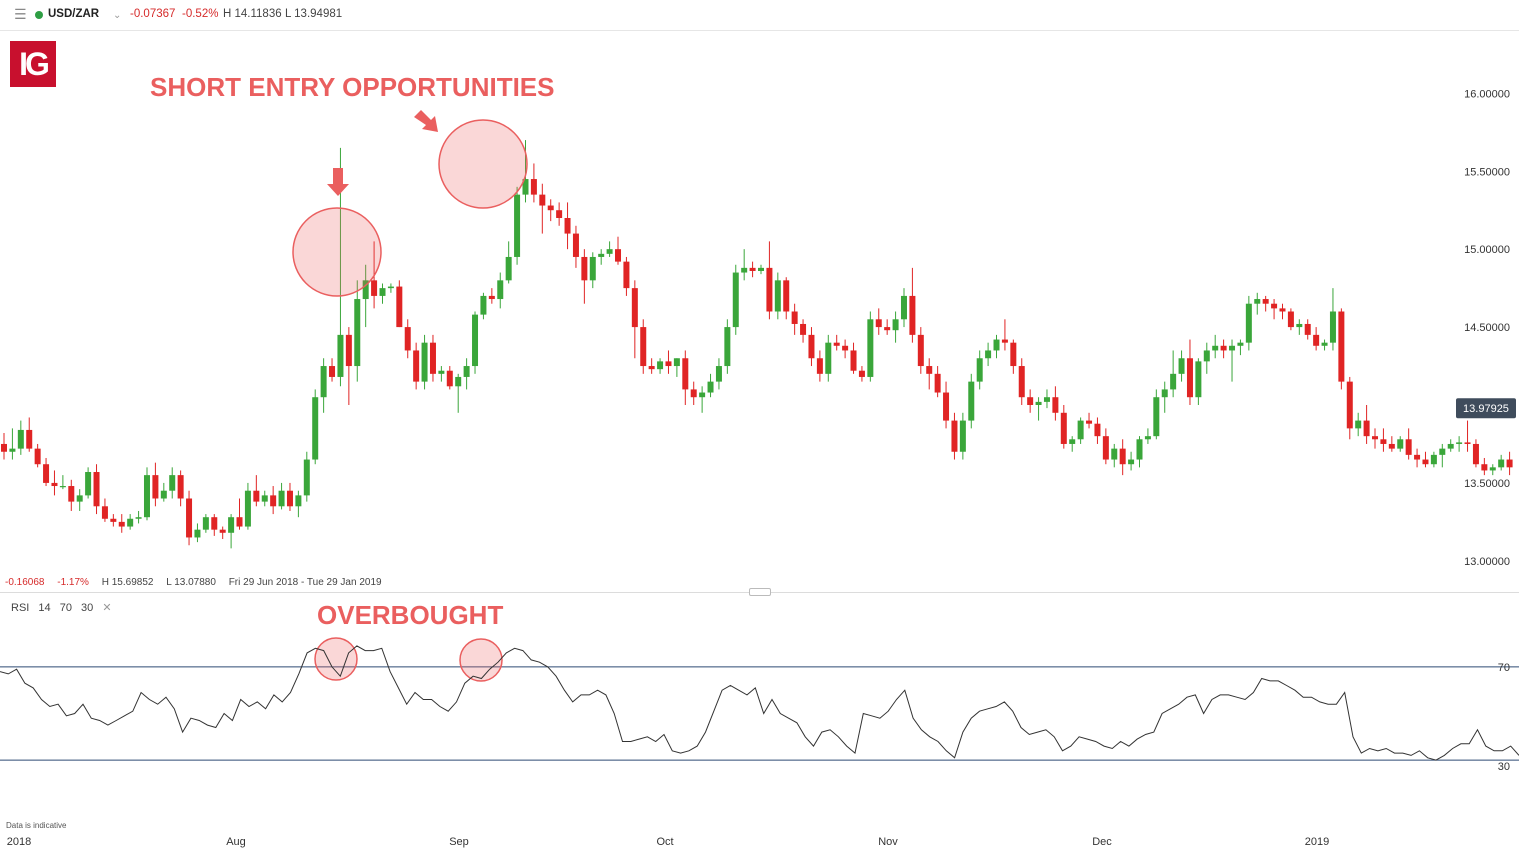 Image resolution: width=1519 pixels, height=848 pixels. I want to click on x-tick-label: Nov, so click(888, 842).